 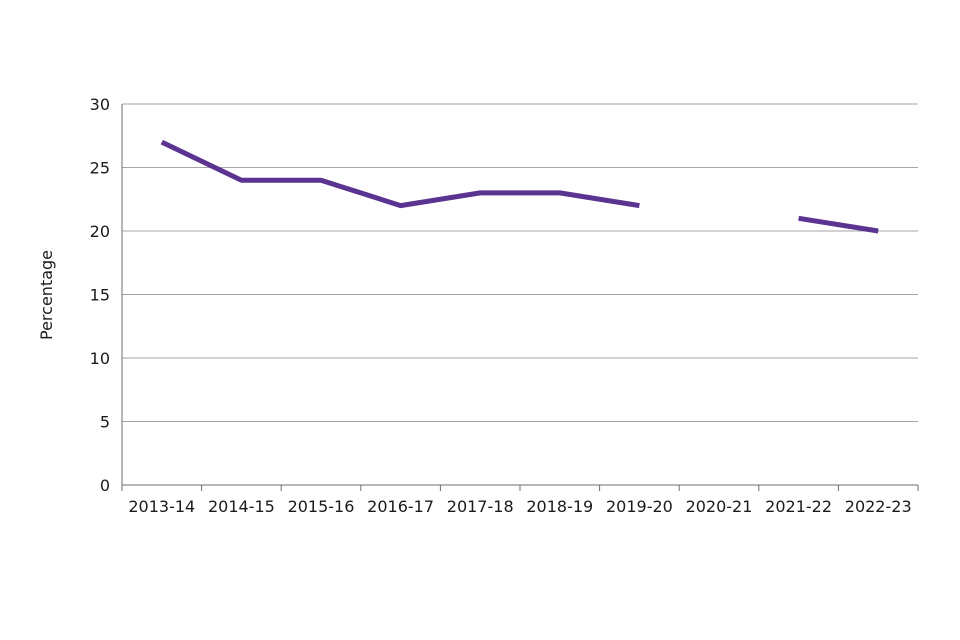 What do you see at coordinates (559, 506) in the screenshot?
I see `x-tick-label: 2018-19` at bounding box center [559, 506].